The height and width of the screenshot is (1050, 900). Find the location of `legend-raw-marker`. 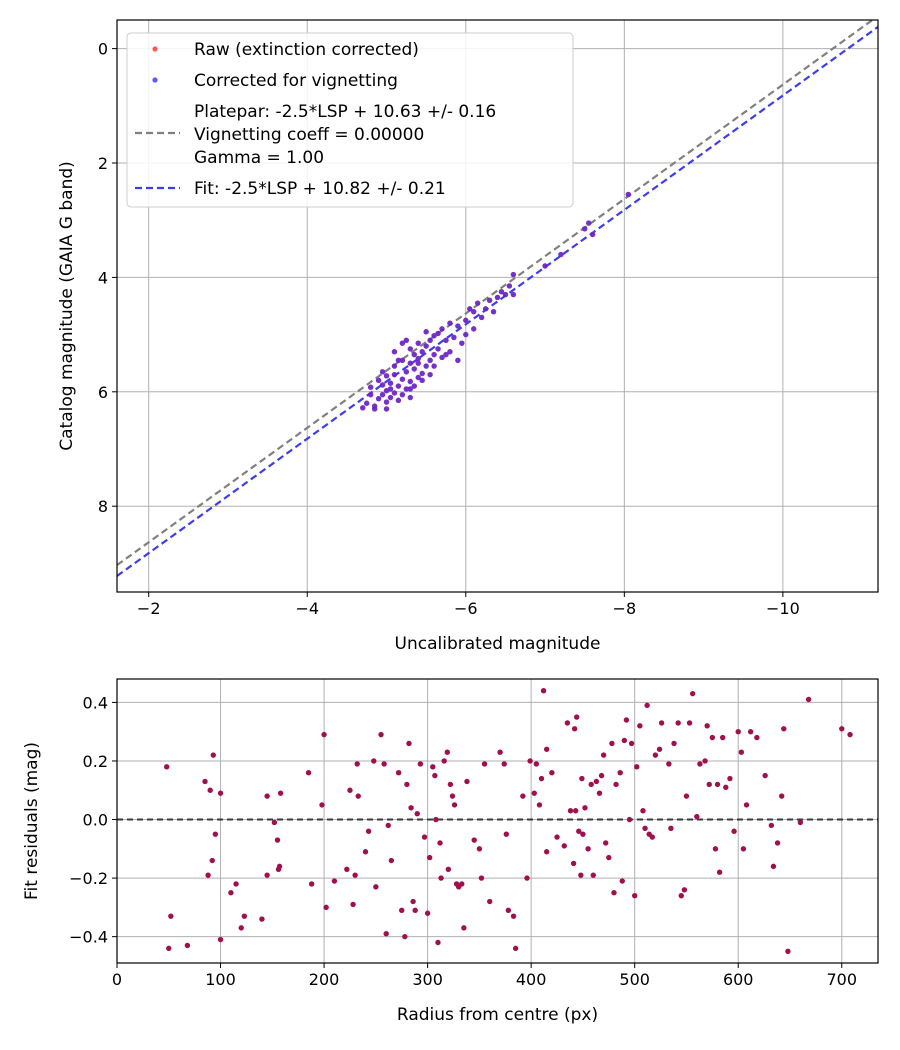

legend-raw-marker is located at coordinates (155, 49).